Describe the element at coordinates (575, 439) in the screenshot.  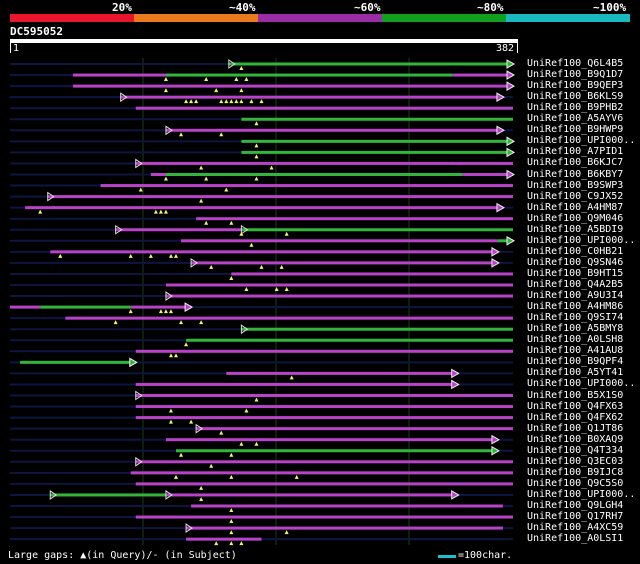
I see `hit-label: UniRef100_B0XAQ9` at that location.